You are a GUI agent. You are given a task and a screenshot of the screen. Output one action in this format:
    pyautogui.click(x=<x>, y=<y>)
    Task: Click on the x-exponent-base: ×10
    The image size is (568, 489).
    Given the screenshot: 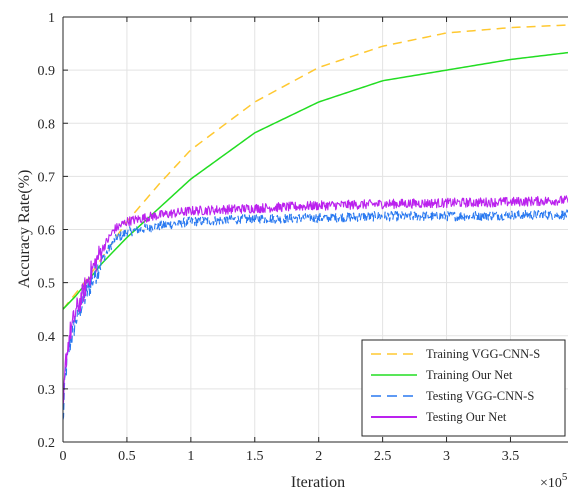 What is the action you would take?
    pyautogui.click(x=551, y=482)
    